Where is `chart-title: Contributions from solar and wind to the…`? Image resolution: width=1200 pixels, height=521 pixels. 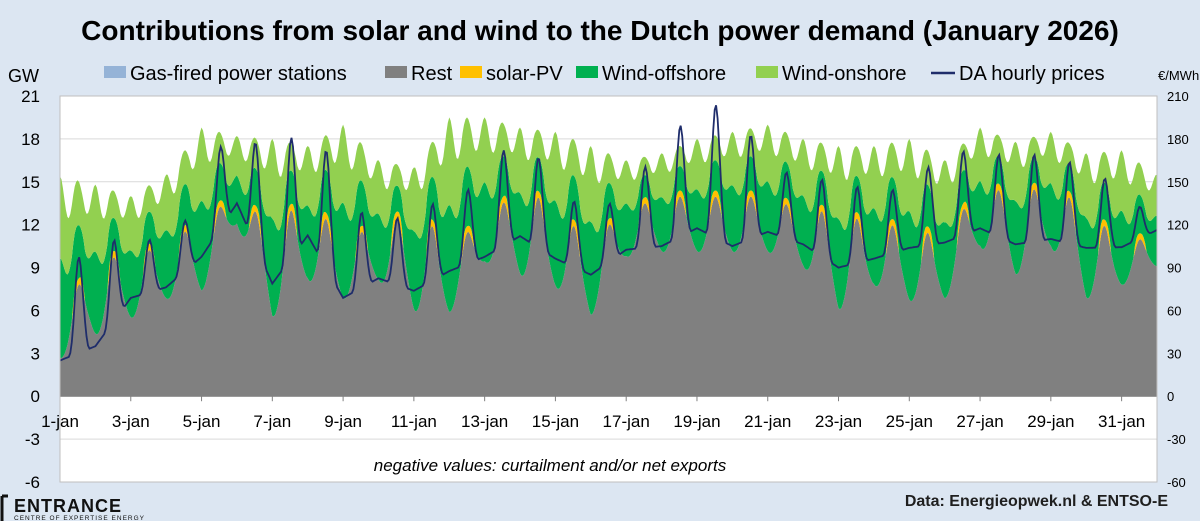 chart-title: Contributions from solar and wind to the… is located at coordinates (600, 30).